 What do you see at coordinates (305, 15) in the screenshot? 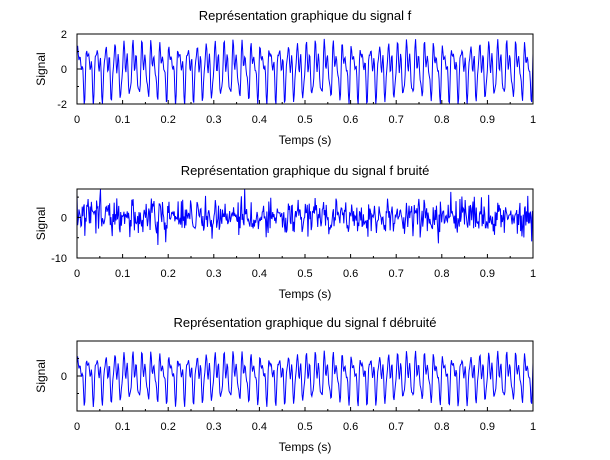
I see `chart-title: Représentation graphique du signal f` at bounding box center [305, 15].